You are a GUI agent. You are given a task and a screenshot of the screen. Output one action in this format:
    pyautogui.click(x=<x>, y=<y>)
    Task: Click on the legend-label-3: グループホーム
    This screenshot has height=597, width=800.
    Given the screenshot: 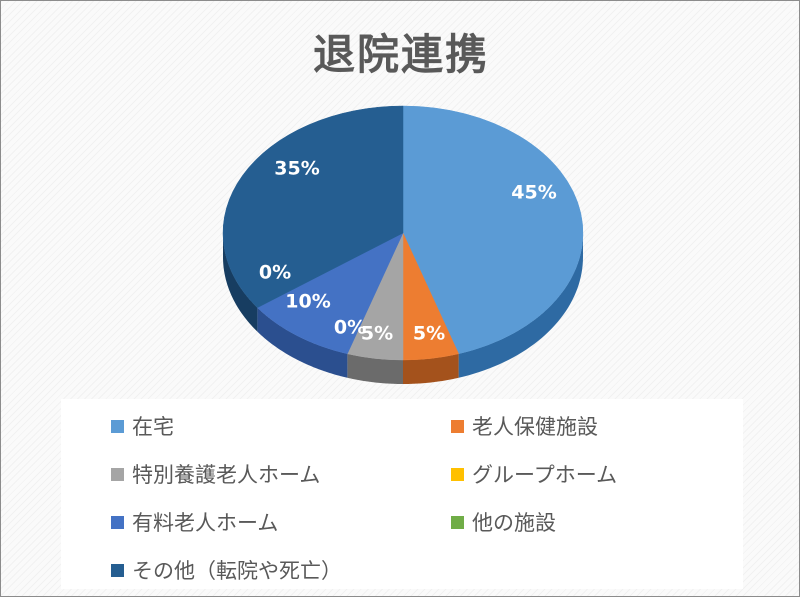 What is the action you would take?
    pyautogui.click(x=545, y=475)
    